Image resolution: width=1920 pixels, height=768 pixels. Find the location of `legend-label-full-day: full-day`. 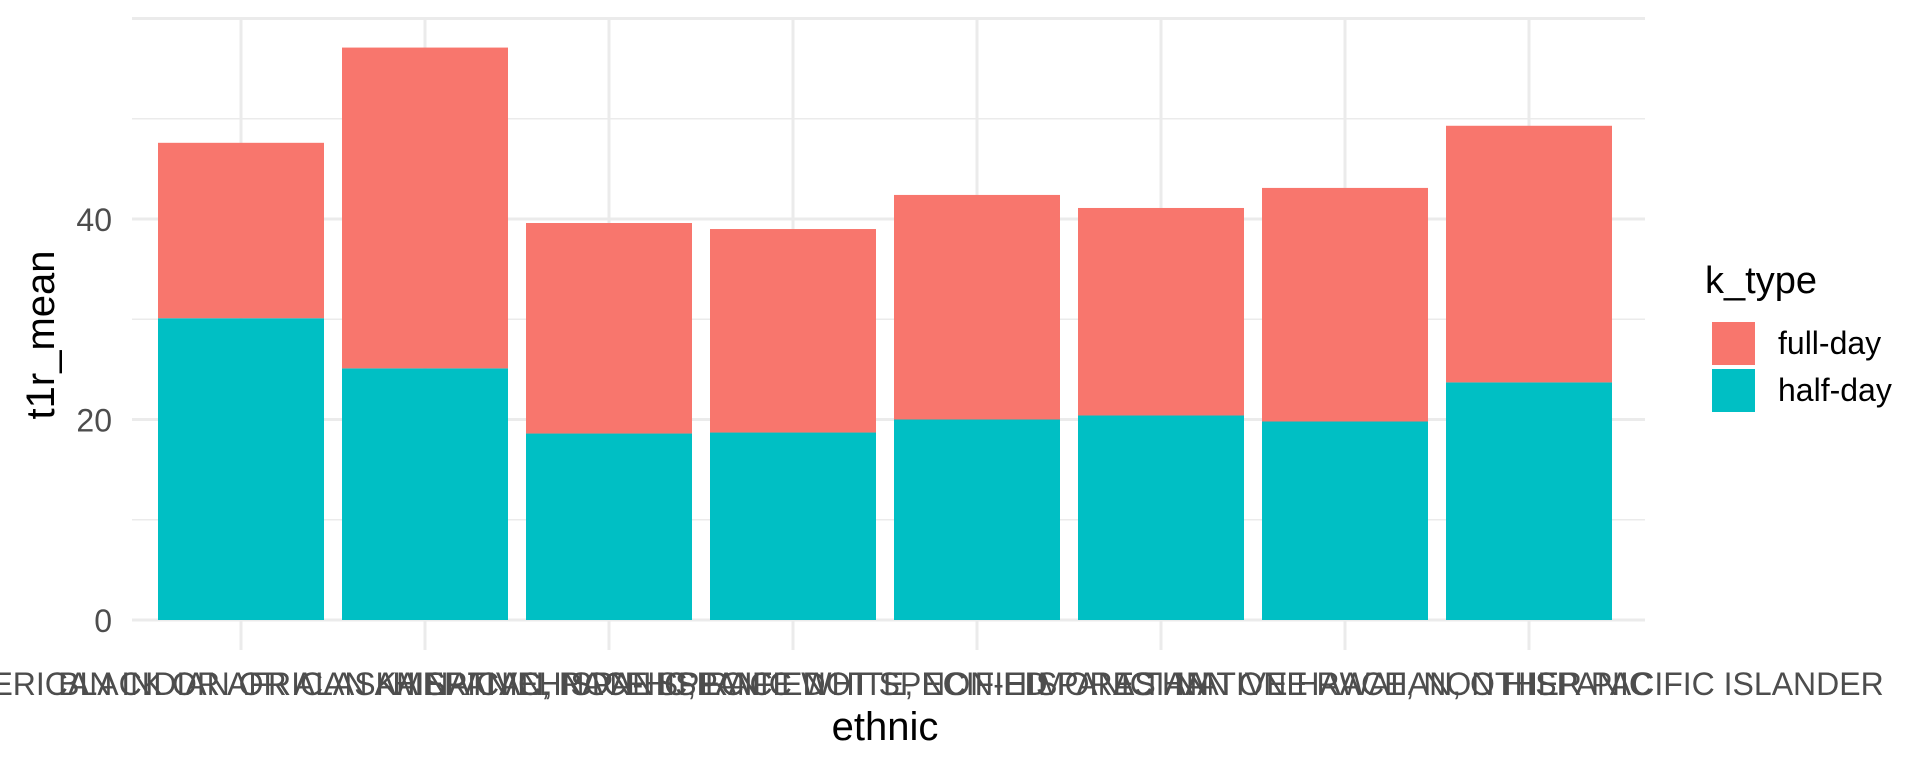

legend-label-full-day: full-day is located at coordinates (1829, 343).